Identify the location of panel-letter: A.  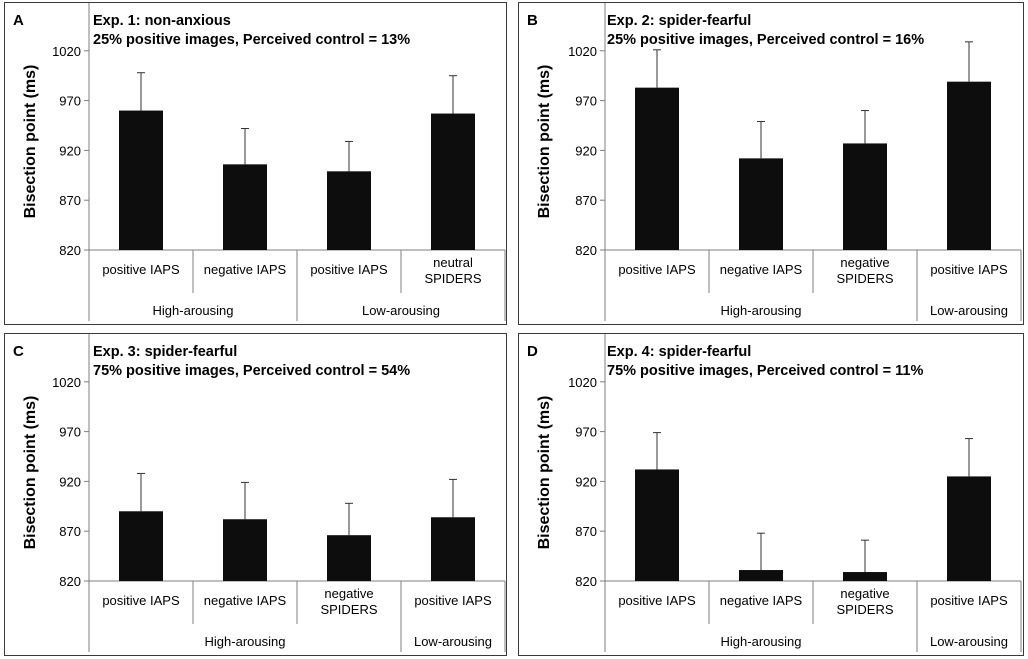
(18, 20).